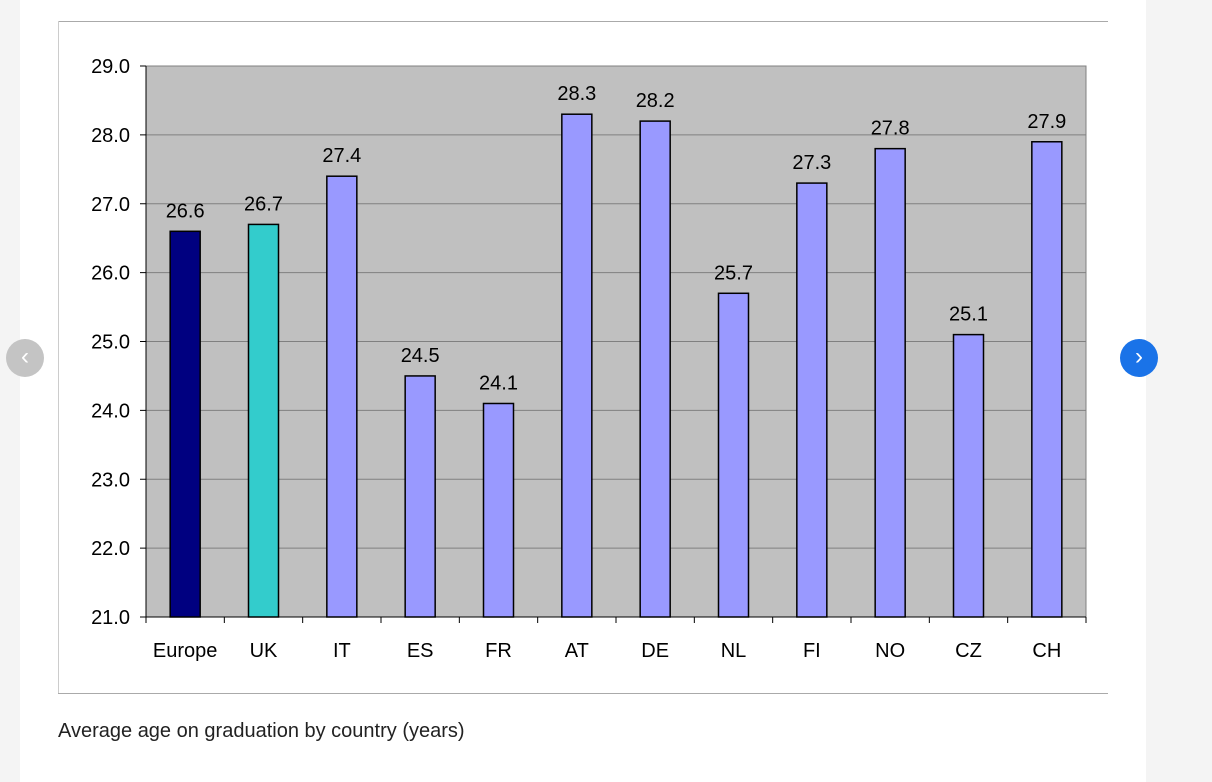 This screenshot has width=1212, height=782. Describe the element at coordinates (733, 273) in the screenshot. I see `data-label: 25.7` at that location.